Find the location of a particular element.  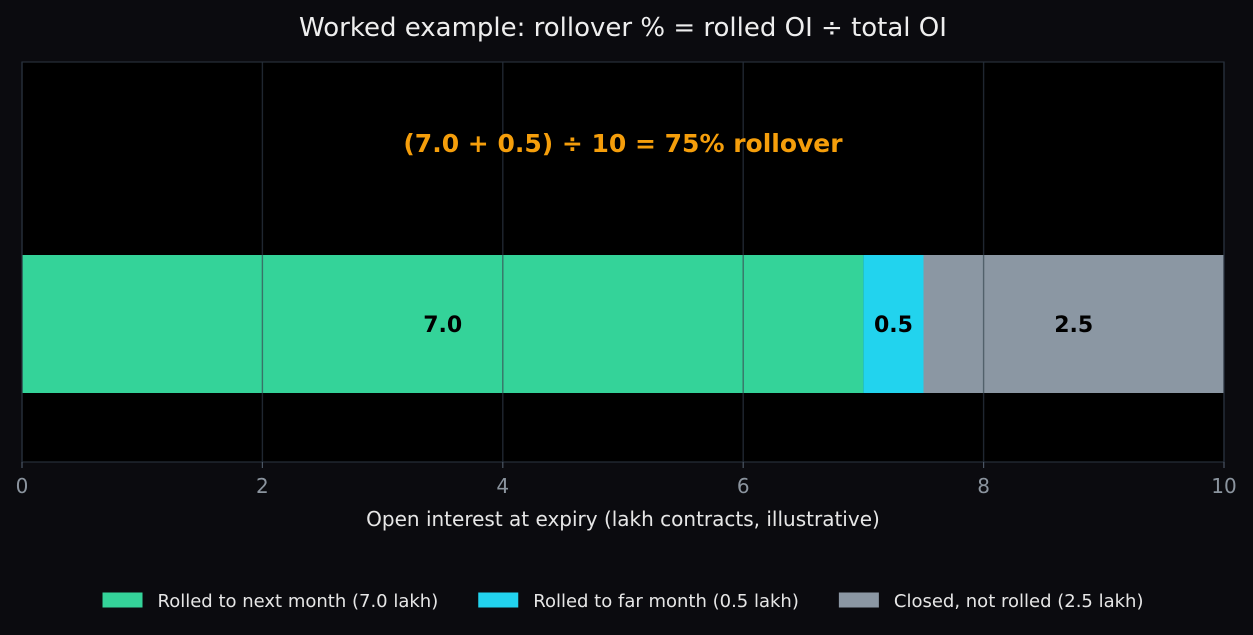

legend-item-1: Rolled to next month (7.0 lakh) is located at coordinates (270, 601).